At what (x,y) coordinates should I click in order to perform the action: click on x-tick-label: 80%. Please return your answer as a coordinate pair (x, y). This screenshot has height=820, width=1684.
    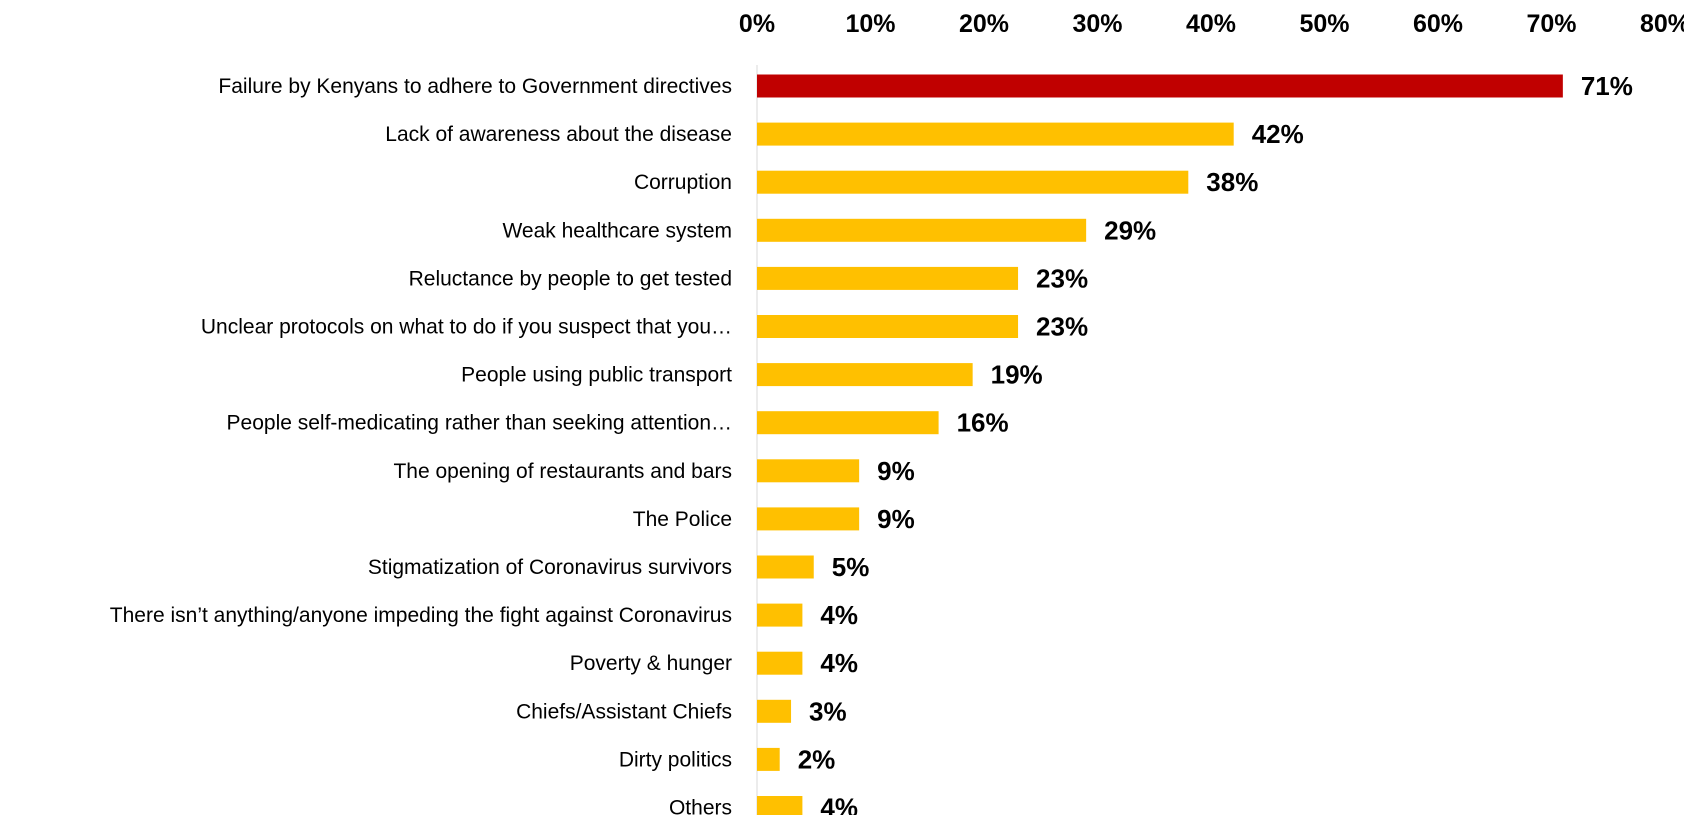
    Looking at the image, I should click on (1662, 24).